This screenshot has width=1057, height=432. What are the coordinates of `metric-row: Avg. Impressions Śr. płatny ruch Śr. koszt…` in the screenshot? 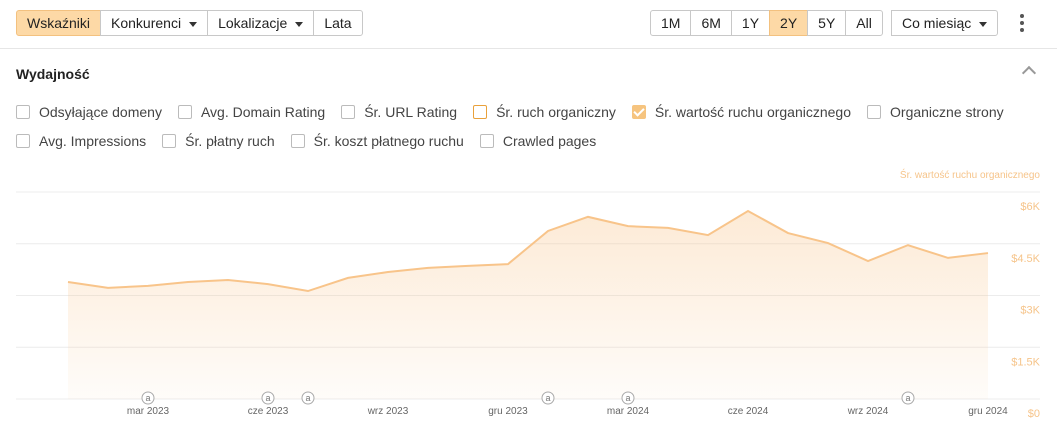 It's located at (314, 141).